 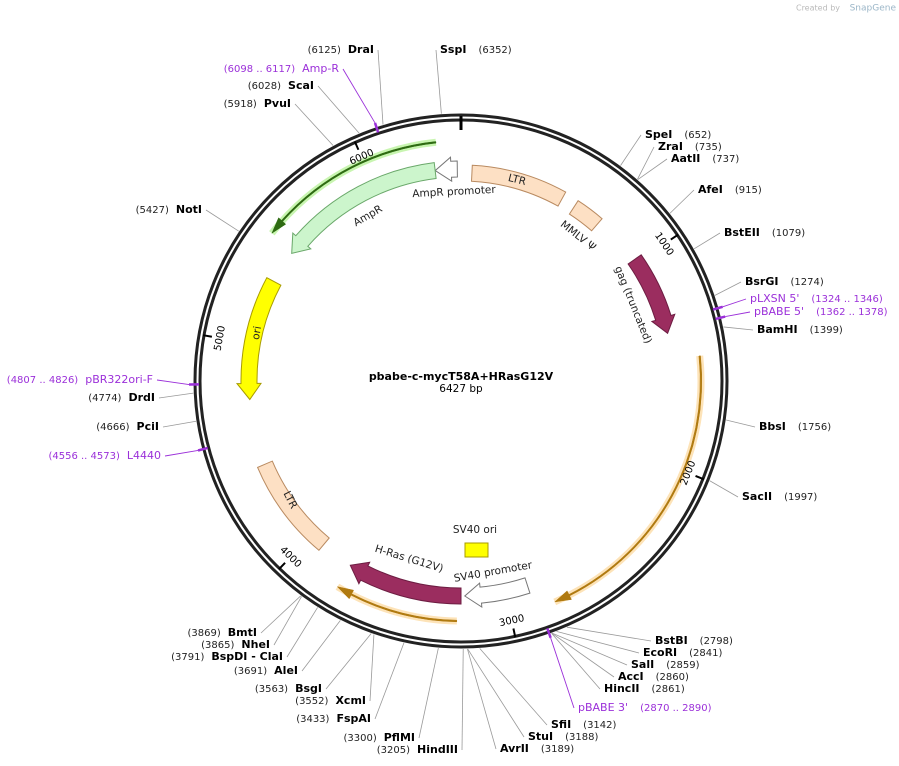 I want to click on primer-range: (6098 .. 6117), so click(x=260, y=69).